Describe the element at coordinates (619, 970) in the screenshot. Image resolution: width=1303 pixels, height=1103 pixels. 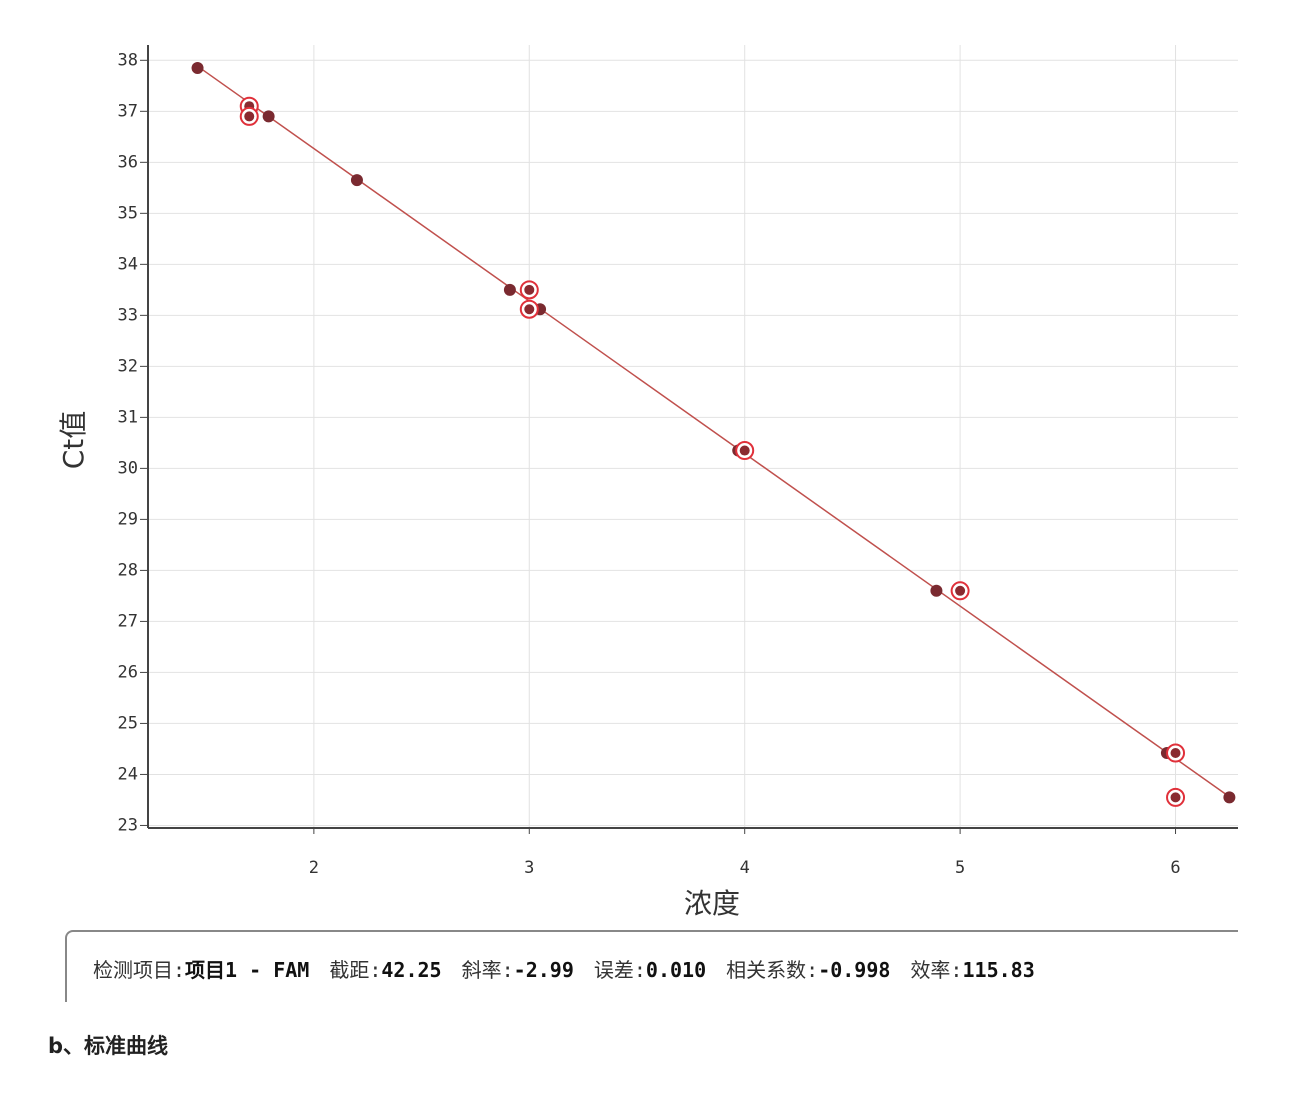
I see `stat-label: 误差:` at that location.